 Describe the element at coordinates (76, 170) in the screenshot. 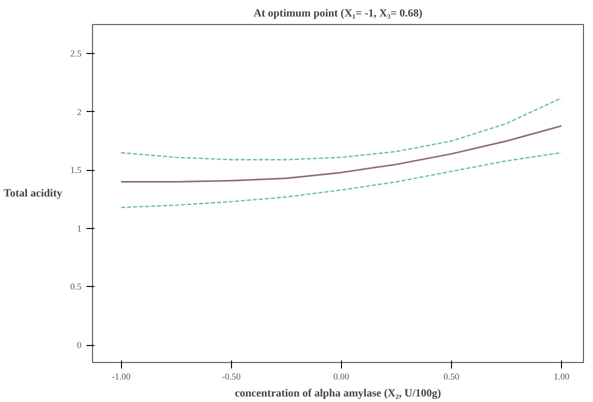

I see `y-tick-label: 1.5` at that location.